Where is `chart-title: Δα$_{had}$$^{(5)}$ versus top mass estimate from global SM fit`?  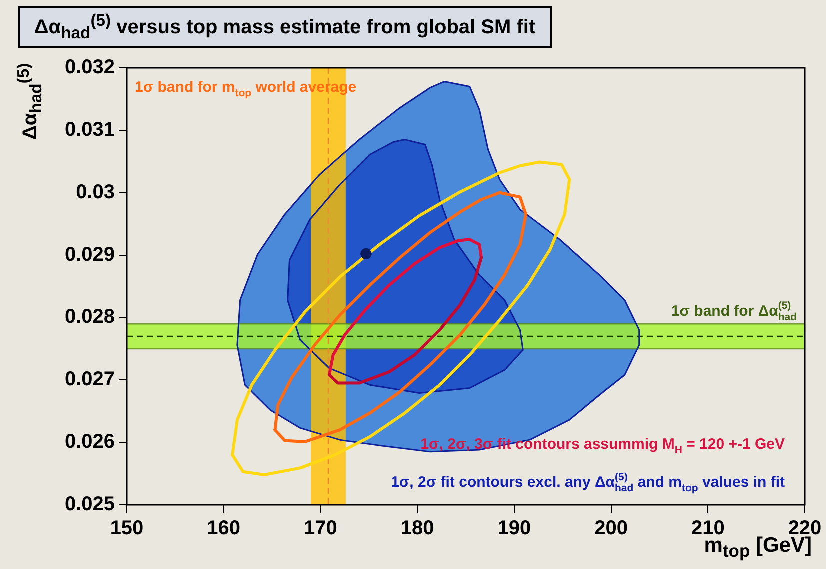
chart-title: Δα$_{had}$$^{(5)}$ versus top mass estimate from global SM fit is located at coordinates (285, 27).